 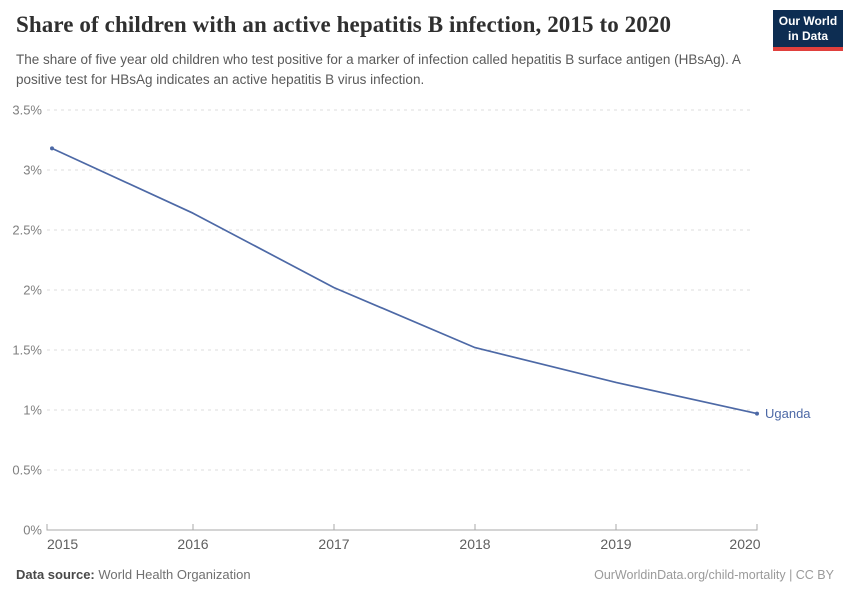 What do you see at coordinates (192, 544) in the screenshot?
I see `x-axis-label: 2016` at bounding box center [192, 544].